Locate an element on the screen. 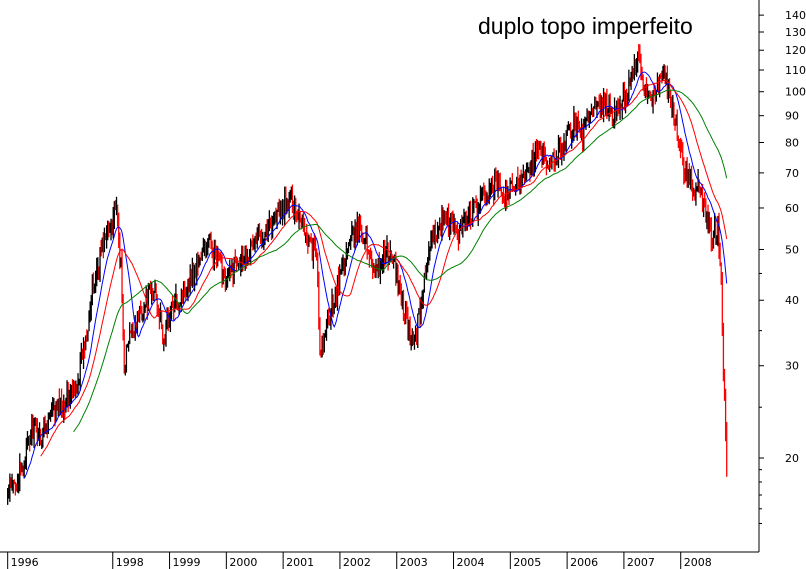 Image resolution: width=806 pixels, height=569 pixels. y-tick-label: 110 is located at coordinates (795, 70).